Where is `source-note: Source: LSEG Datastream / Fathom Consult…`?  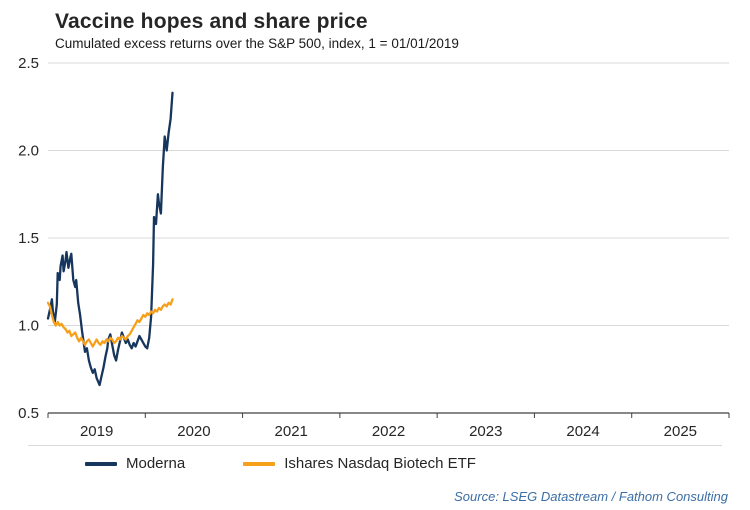
source-note: Source: LSEG Datastream / Fathom Consult… is located at coordinates (591, 496).